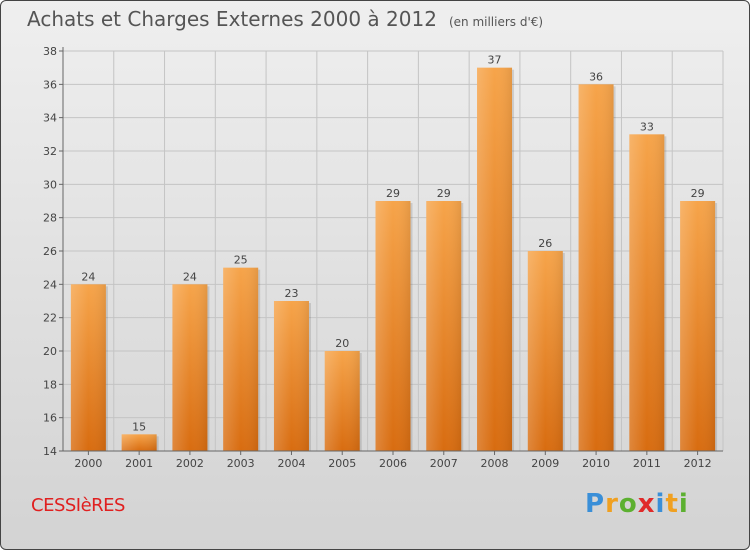 The width and height of the screenshot is (750, 550). Describe the element at coordinates (595, 504) in the screenshot. I see `logo-letter: P` at that location.